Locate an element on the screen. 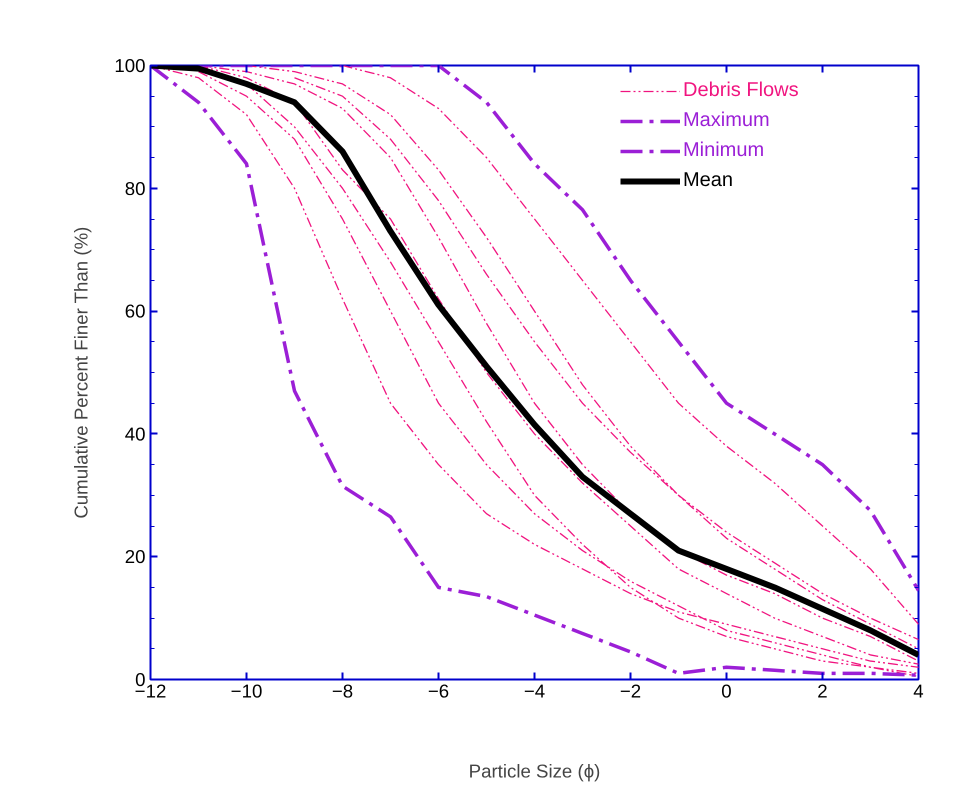 This screenshot has height=789, width=964. x-tick-label: −6 is located at coordinates (439, 691).